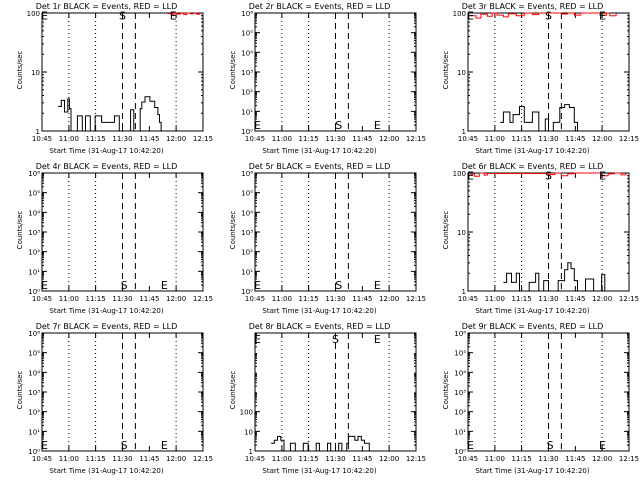  What do you see at coordinates (532, 166) in the screenshot?
I see `chart-title: Det 6r BLACK = Events, RED = LLD` at bounding box center [532, 166].